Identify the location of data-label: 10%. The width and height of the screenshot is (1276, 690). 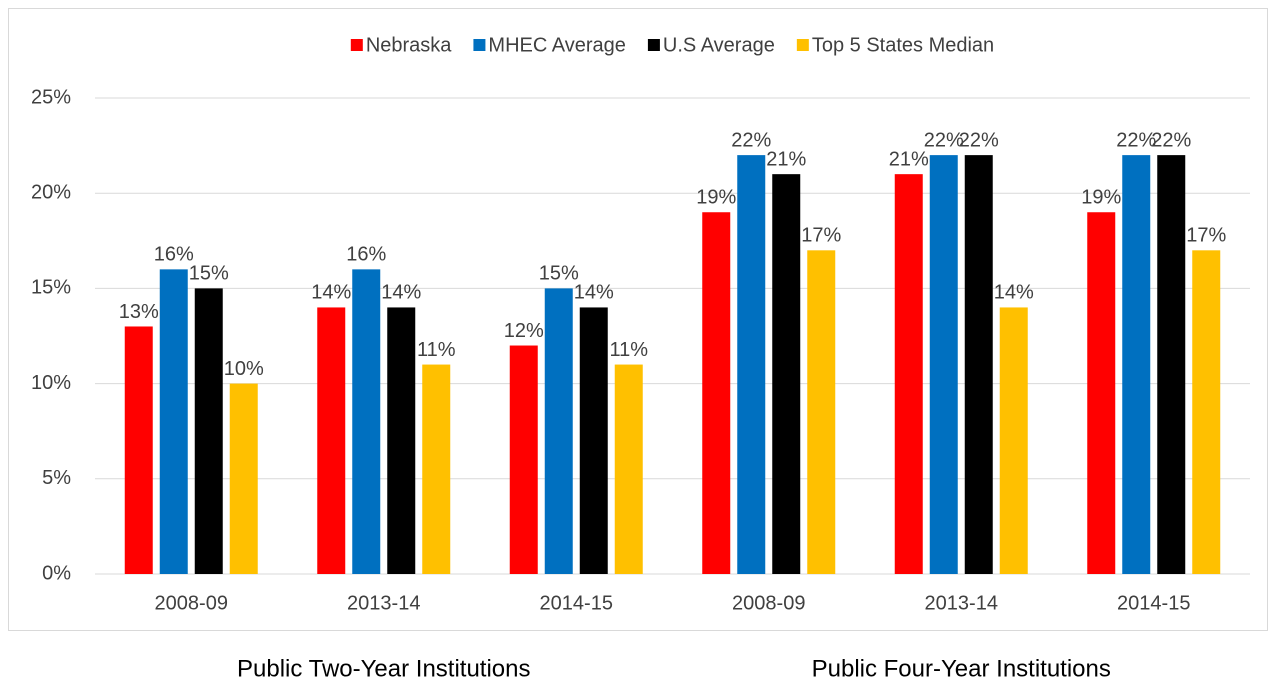
(244, 369).